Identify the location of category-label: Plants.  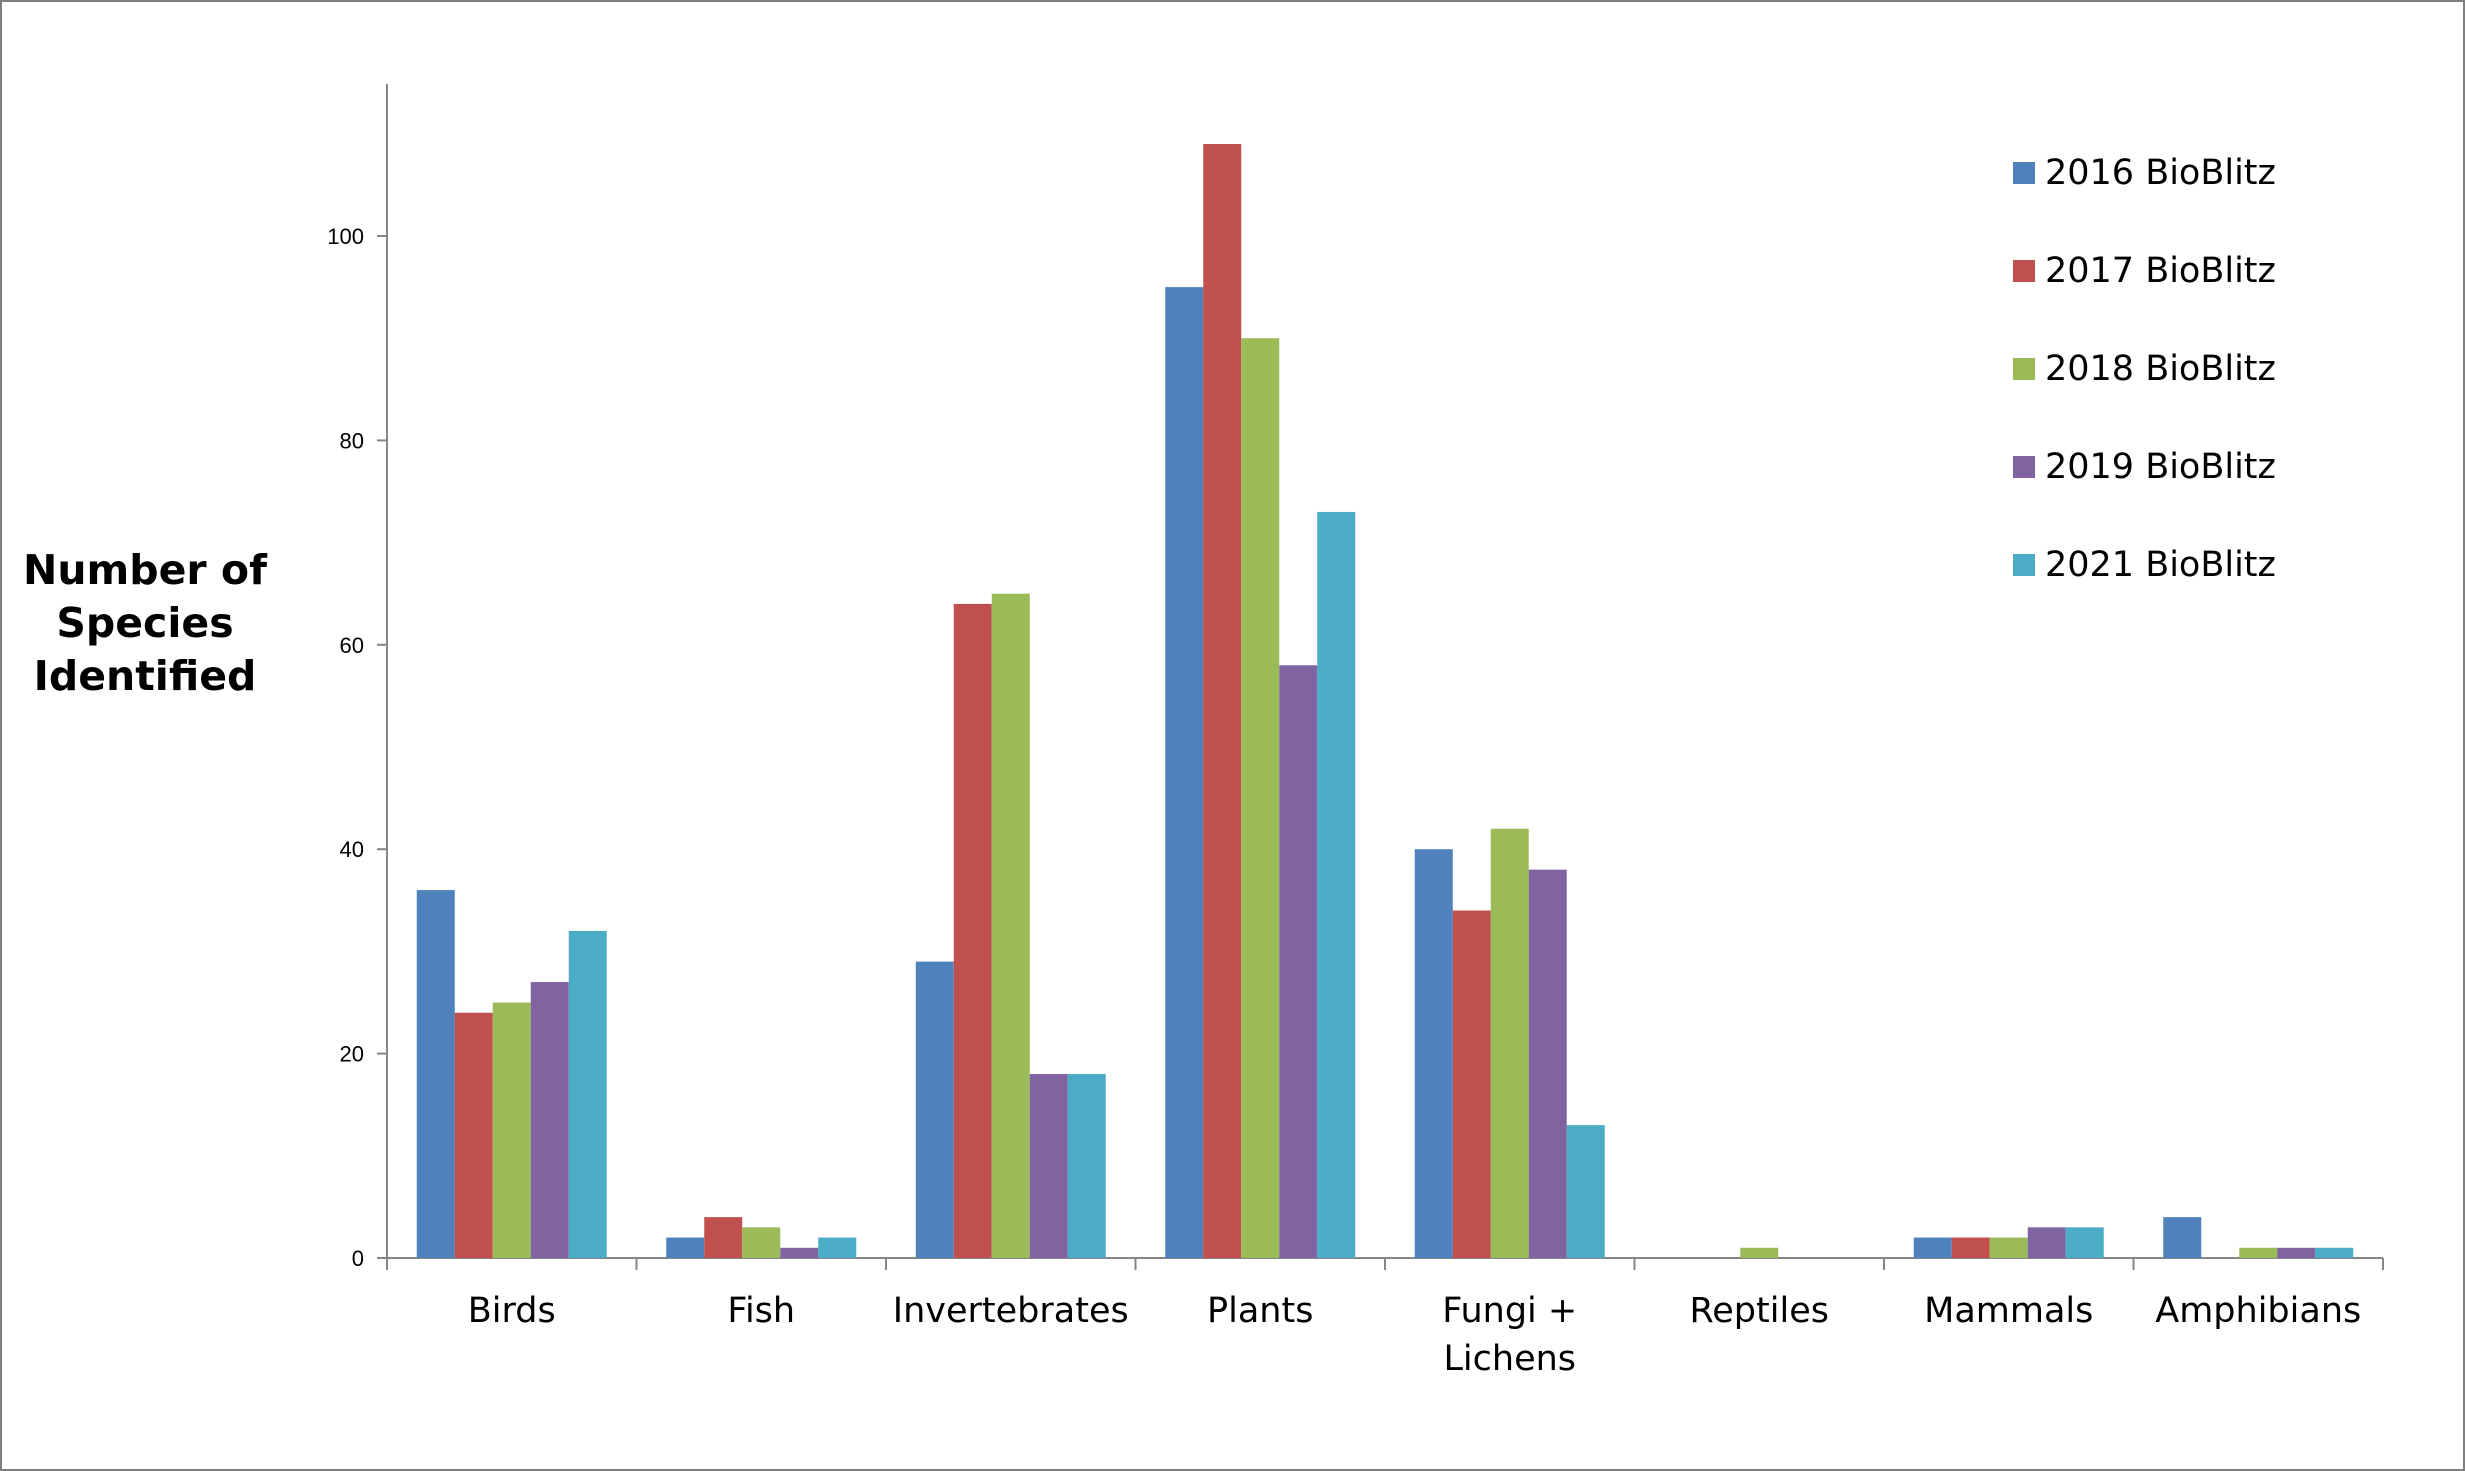
(1260, 1311).